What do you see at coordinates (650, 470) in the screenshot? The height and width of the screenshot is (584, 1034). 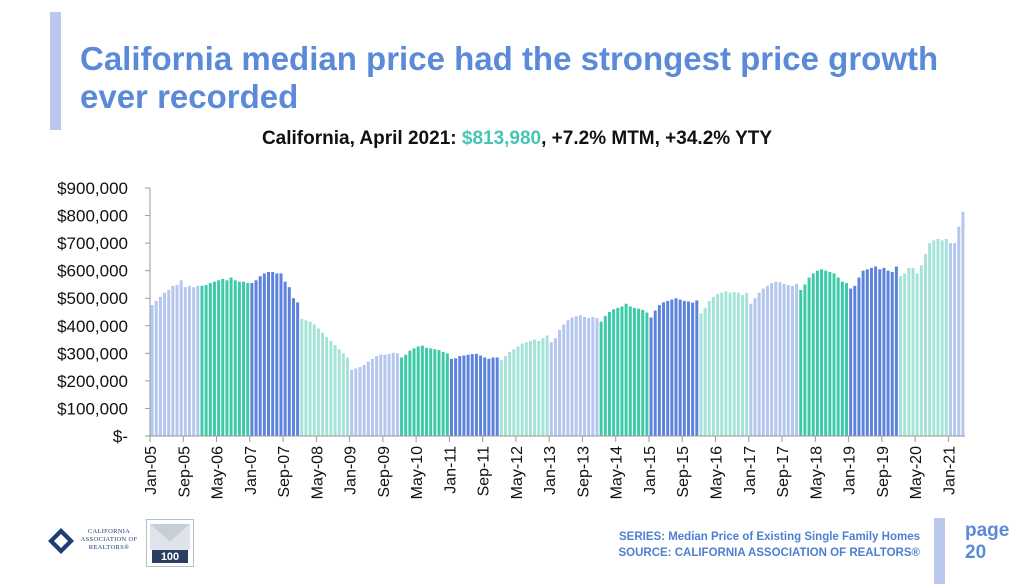 I see `x-tick-label: Jan-15` at bounding box center [650, 470].